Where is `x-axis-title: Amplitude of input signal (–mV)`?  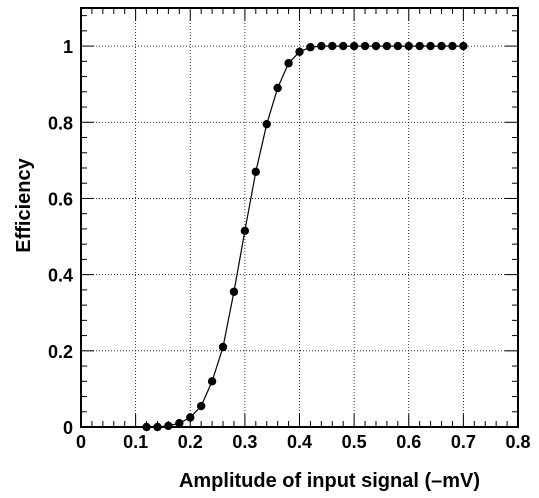 x-axis-title: Amplitude of input signal (–mV) is located at coordinates (329, 481).